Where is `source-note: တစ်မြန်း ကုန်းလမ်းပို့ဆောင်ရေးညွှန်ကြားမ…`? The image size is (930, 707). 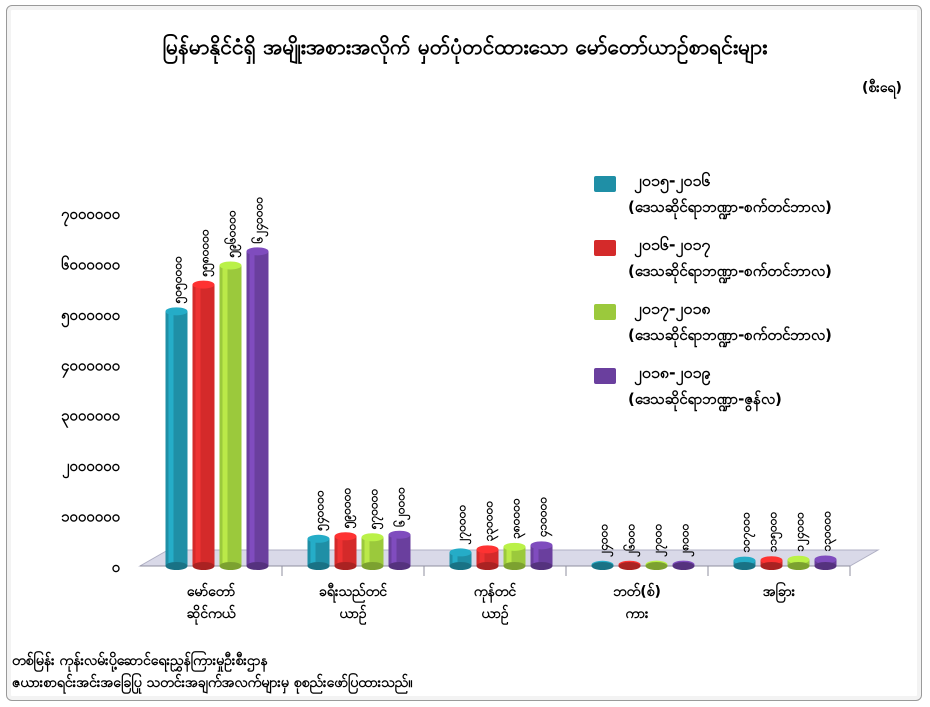
source-note: တစ်မြန်း ကုန်းလမ်းပို့ဆောင်ရေးညွှန်ကြားမ… is located at coordinates (212, 672).